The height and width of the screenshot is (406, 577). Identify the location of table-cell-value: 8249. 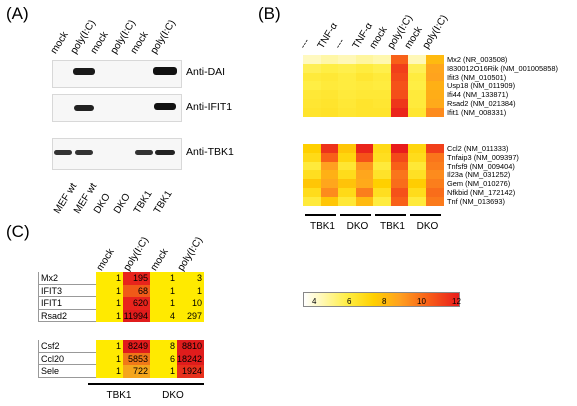
(136, 346).